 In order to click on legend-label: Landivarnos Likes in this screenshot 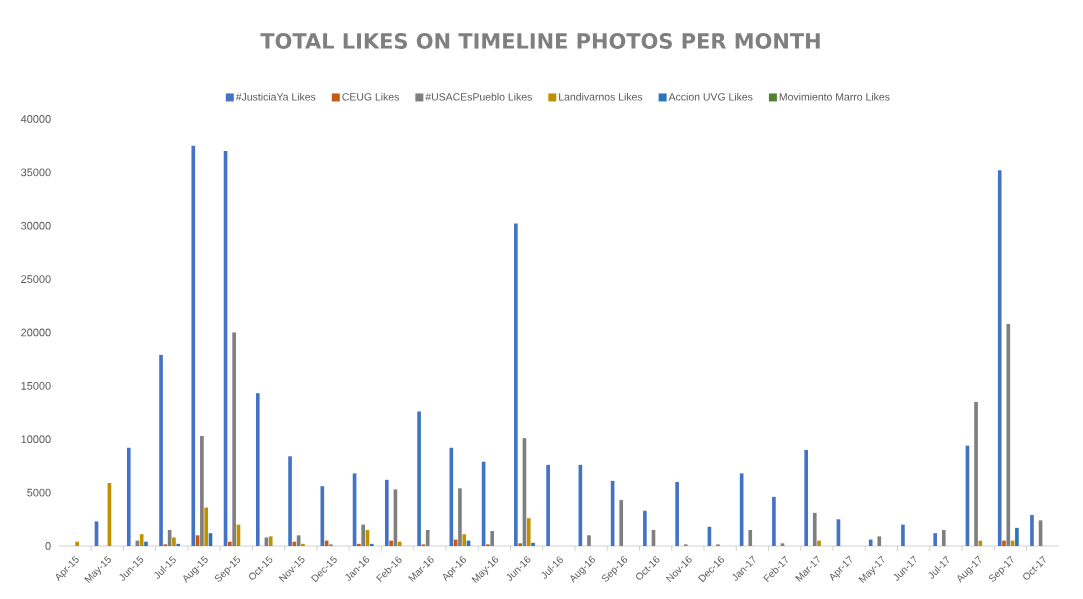, I will do `click(601, 96)`.